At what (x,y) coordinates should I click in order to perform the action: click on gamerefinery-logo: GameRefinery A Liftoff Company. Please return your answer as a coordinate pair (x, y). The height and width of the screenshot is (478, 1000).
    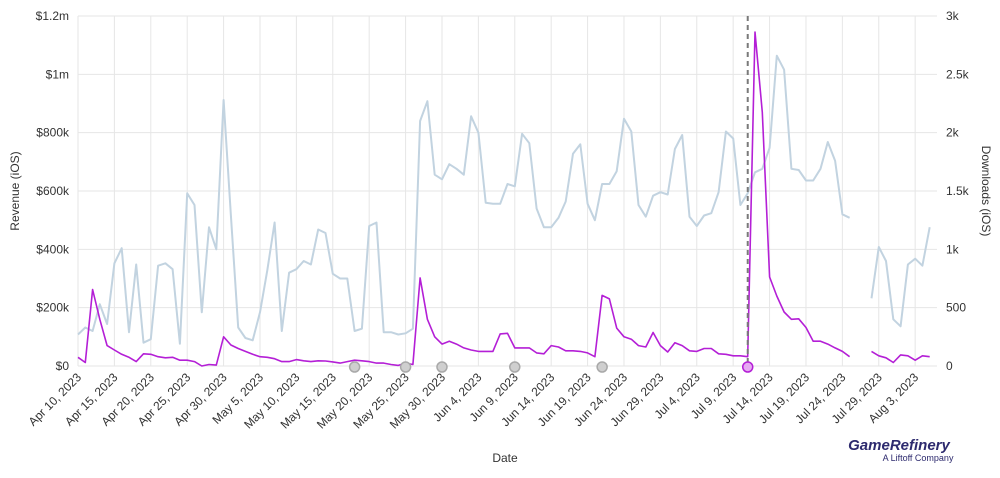
    Looking at the image, I should click on (901, 450).